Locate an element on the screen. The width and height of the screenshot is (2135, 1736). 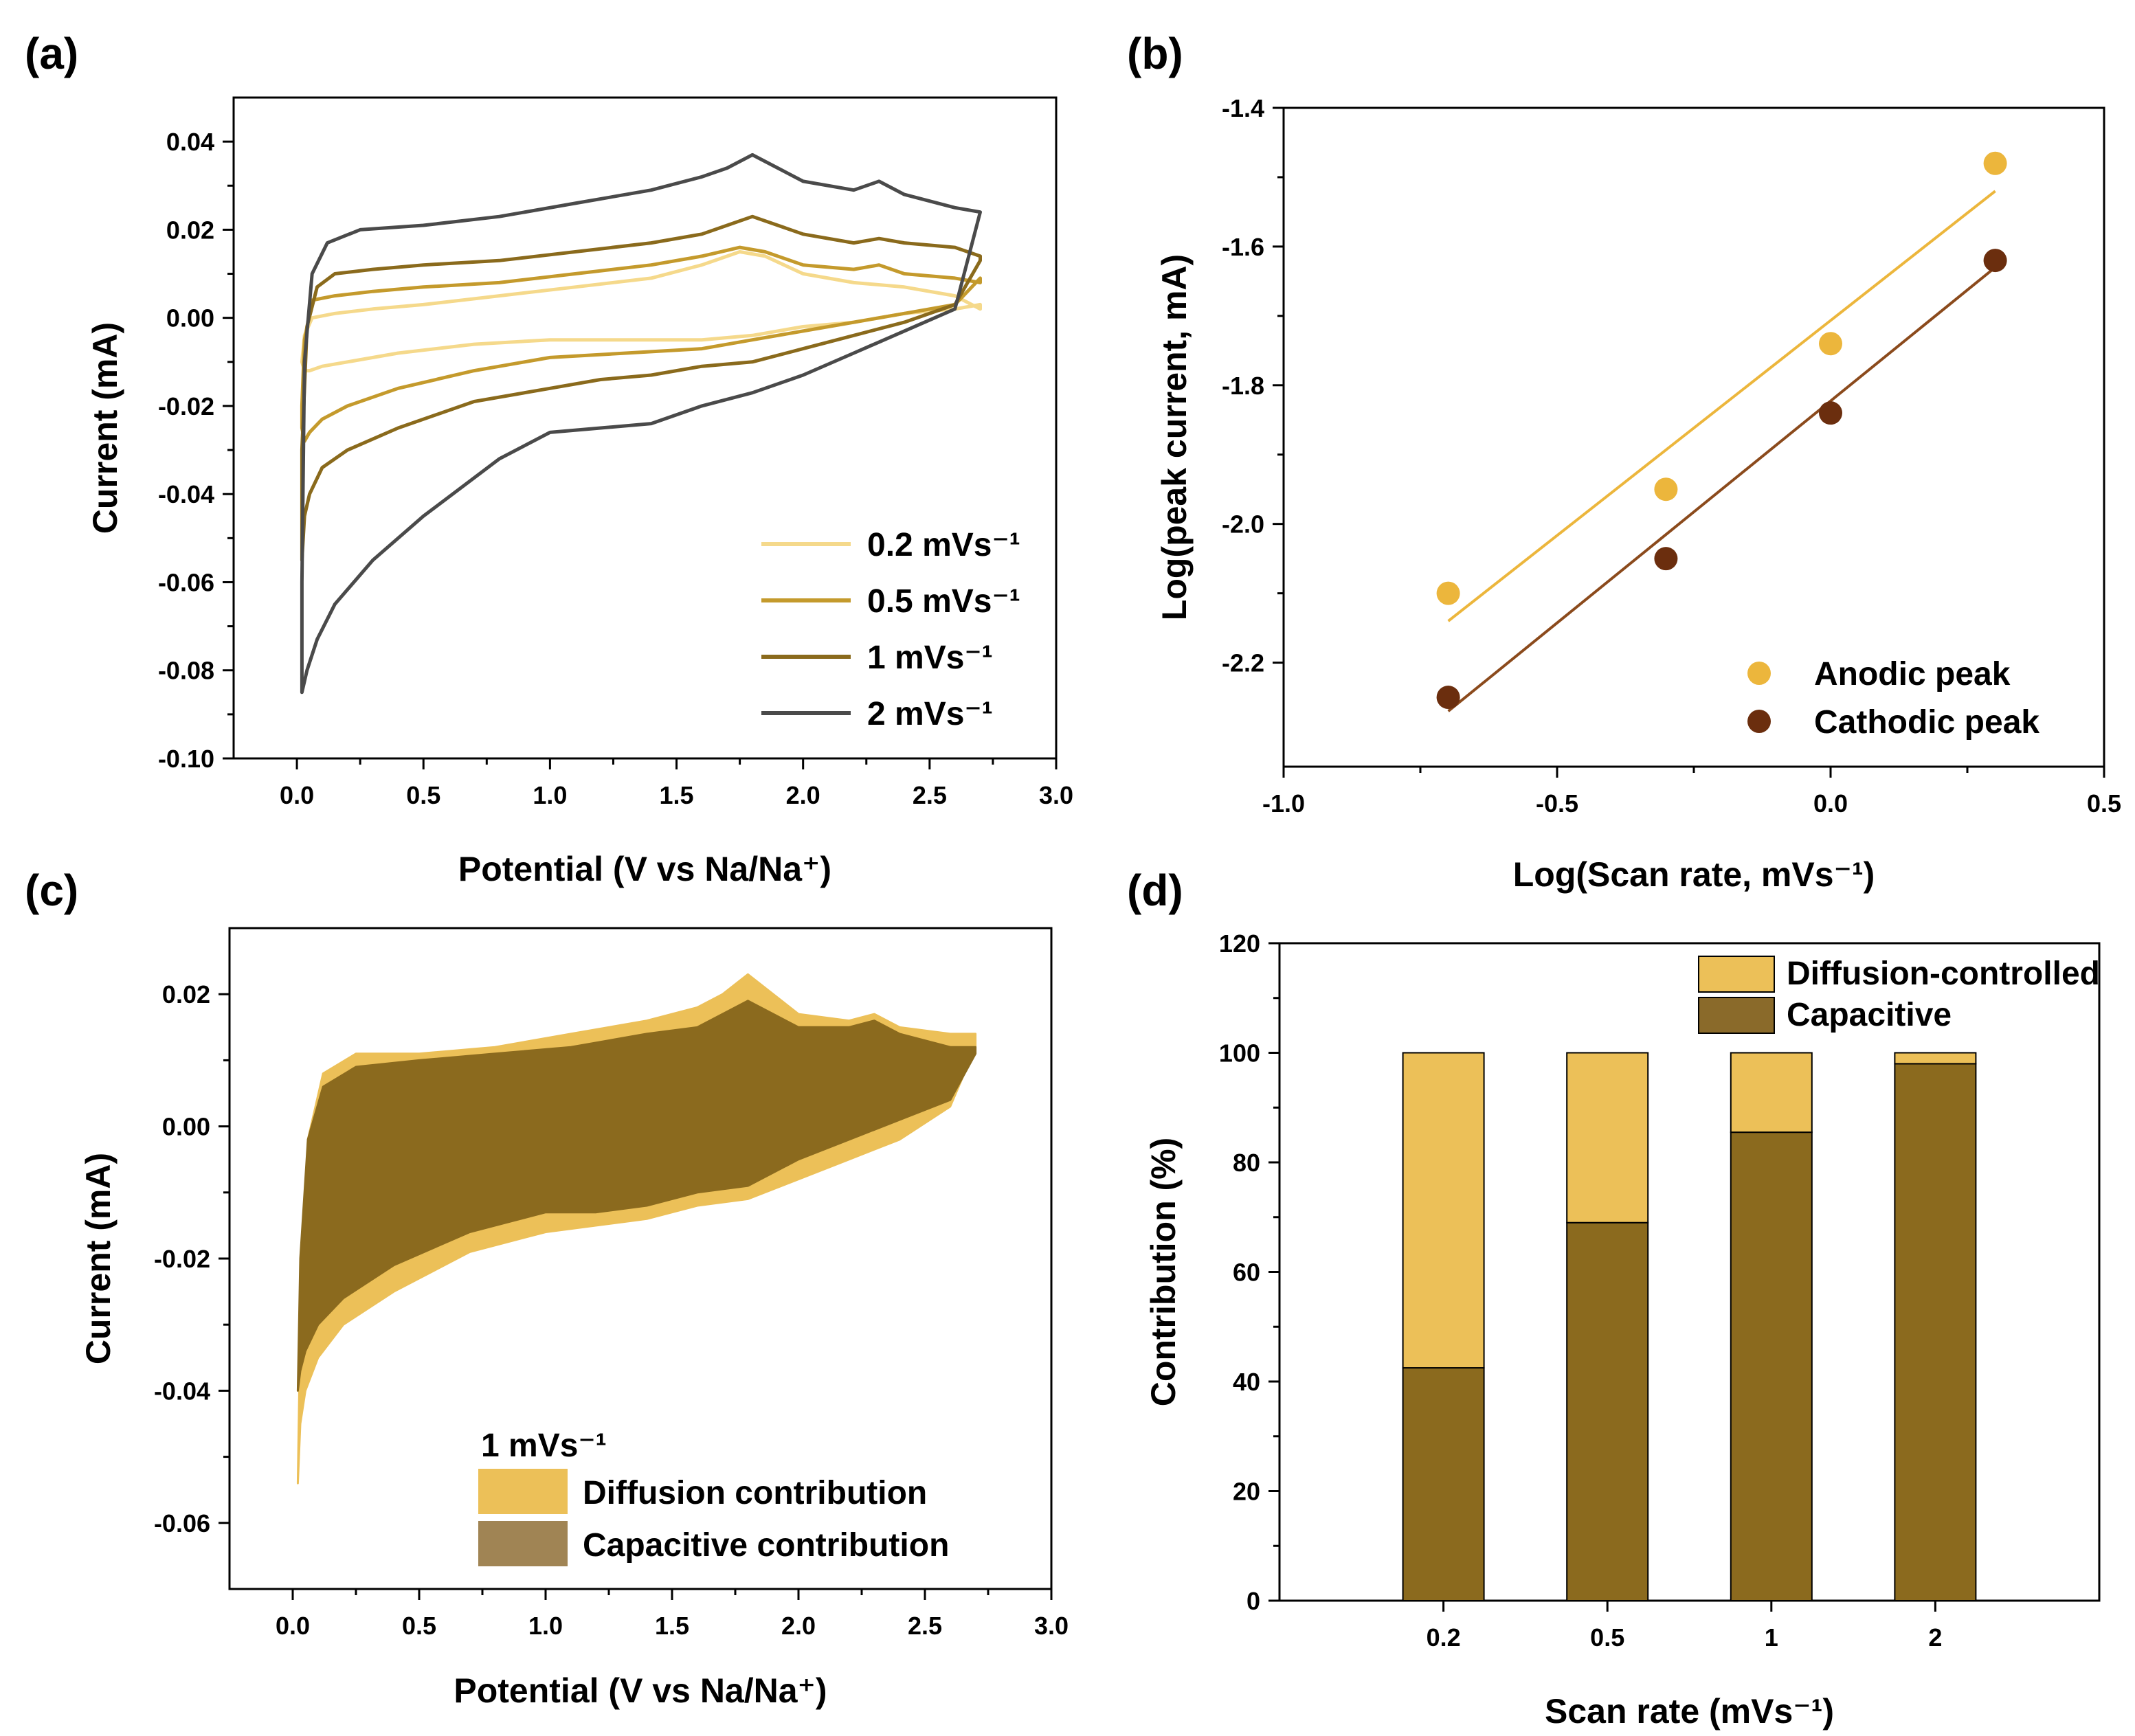
x-tick-label: -0.5 is located at coordinates (1557, 803).